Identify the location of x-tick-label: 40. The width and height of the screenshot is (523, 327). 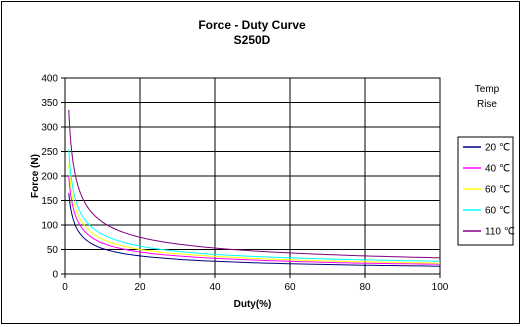
(215, 287).